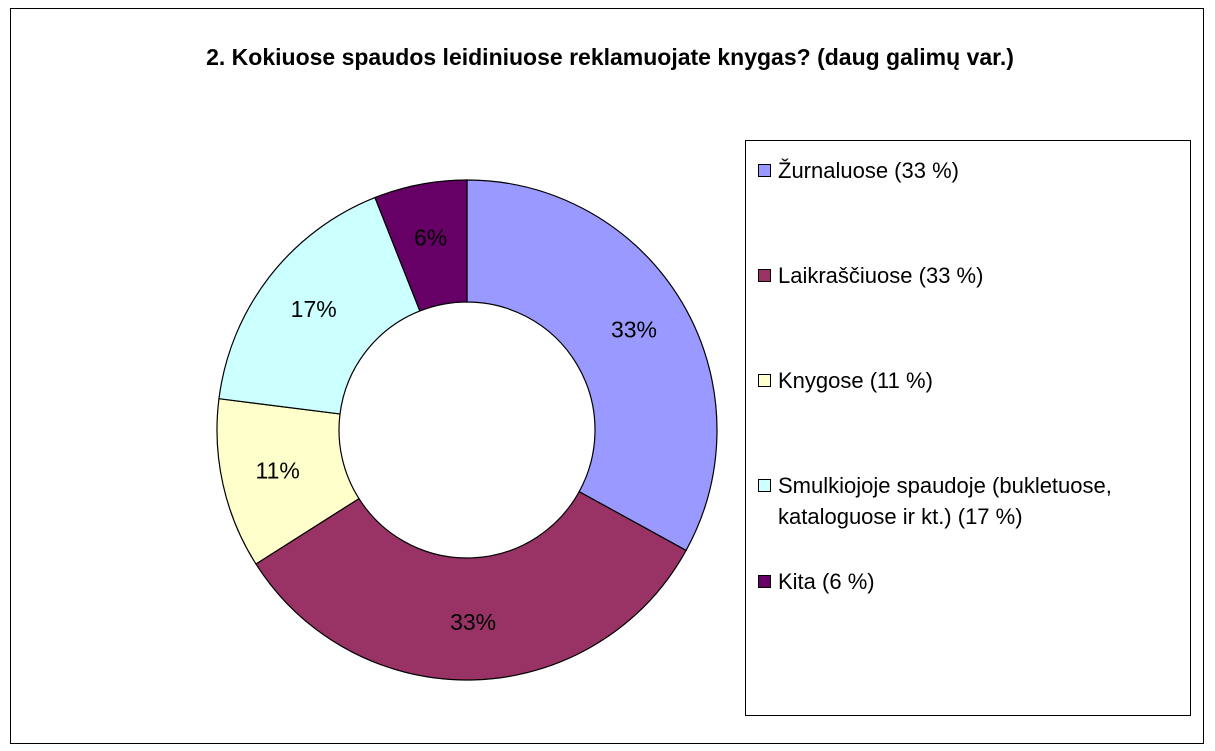  I want to click on legend-label: Knygose (11 %), so click(855, 380).